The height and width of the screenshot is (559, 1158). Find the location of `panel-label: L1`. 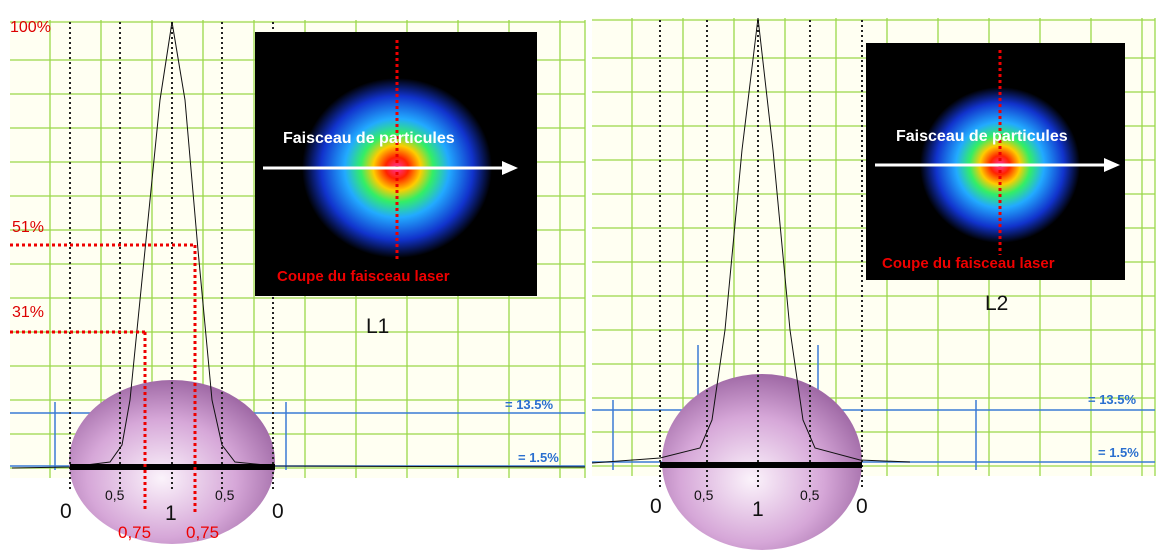

panel-label: L1 is located at coordinates (377, 326).